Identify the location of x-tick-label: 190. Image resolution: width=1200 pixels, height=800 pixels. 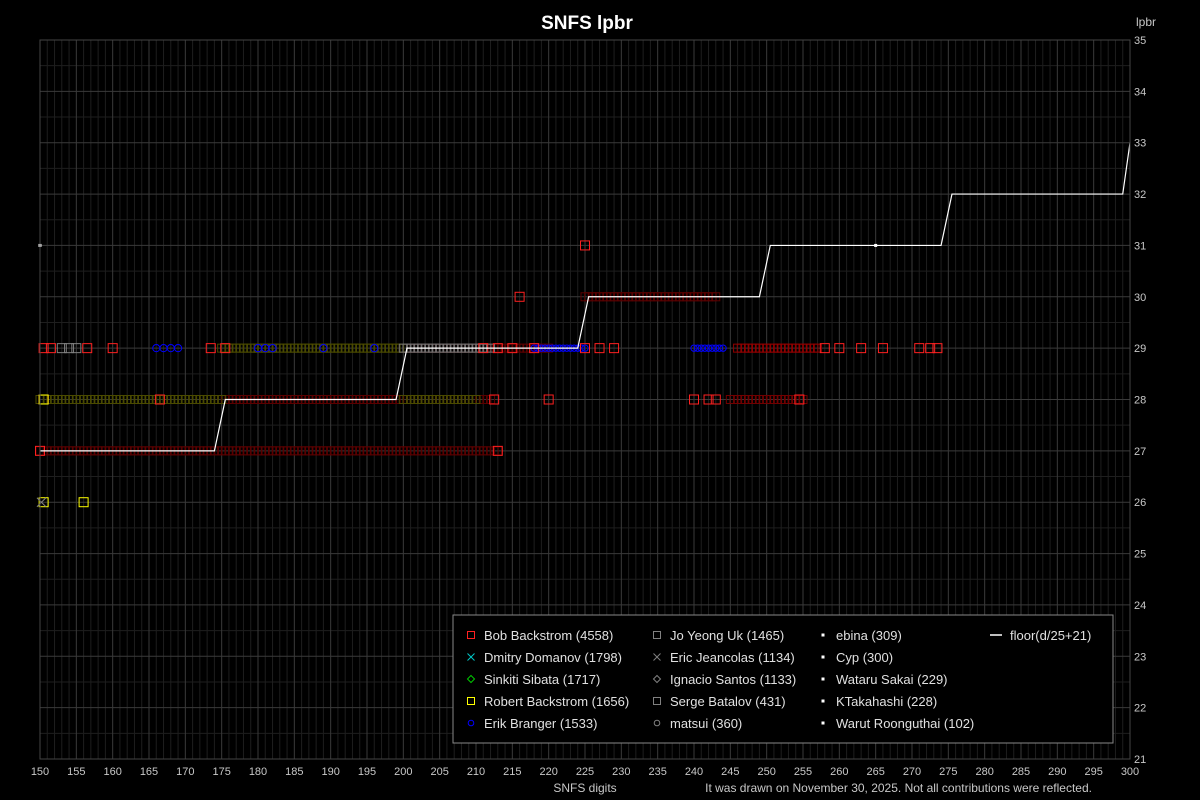
(330, 772).